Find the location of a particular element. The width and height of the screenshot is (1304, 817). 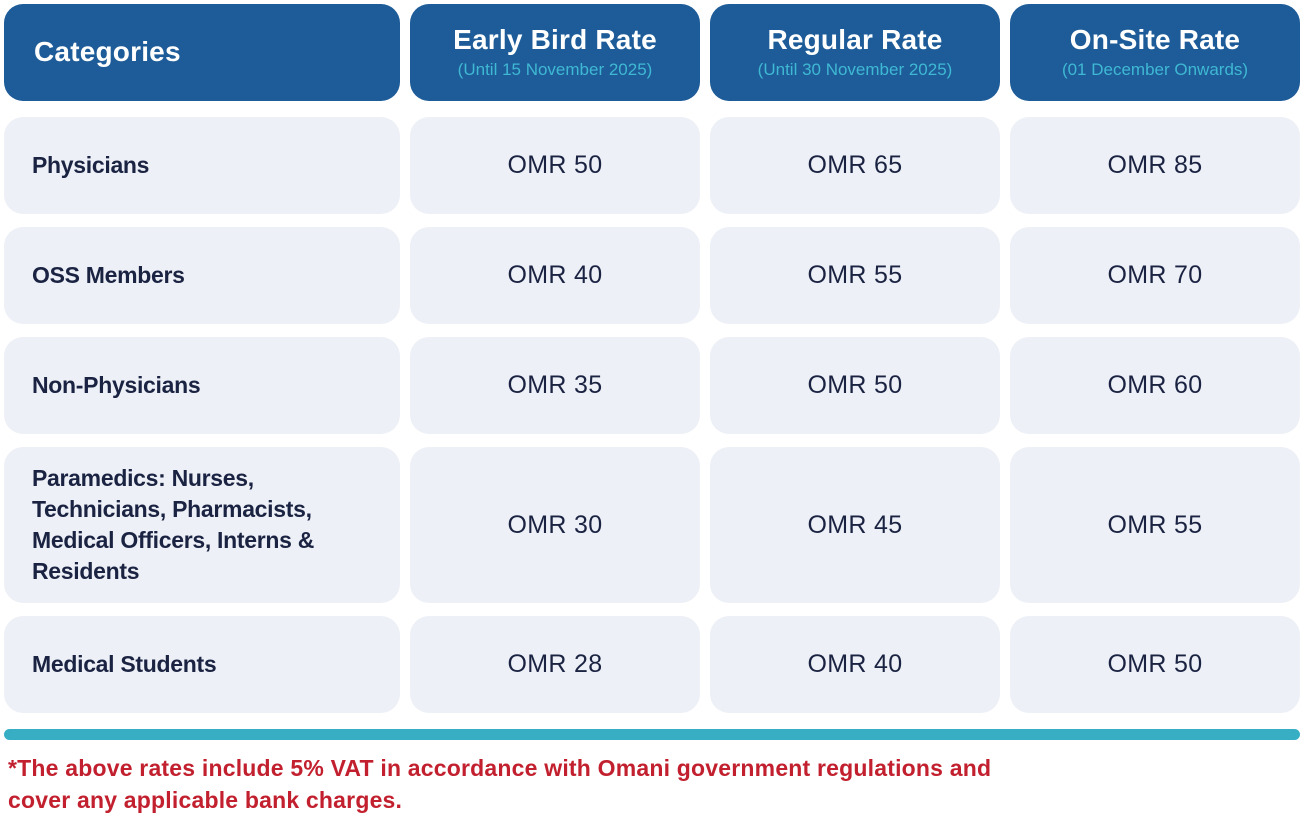

category-cell: OSS Members is located at coordinates (202, 275).